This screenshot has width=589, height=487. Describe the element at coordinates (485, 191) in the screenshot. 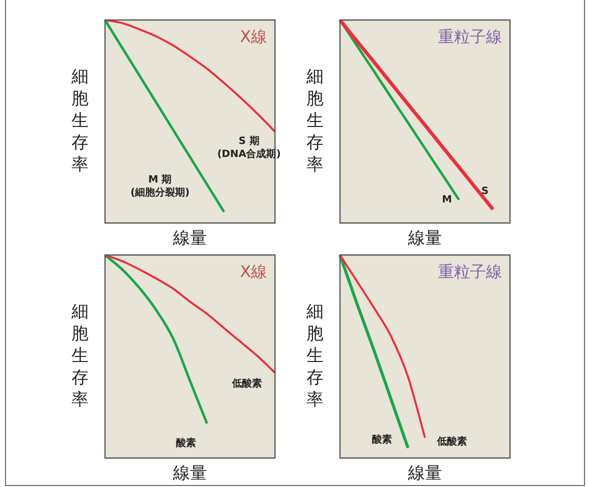

I see `series-label: S` at that location.